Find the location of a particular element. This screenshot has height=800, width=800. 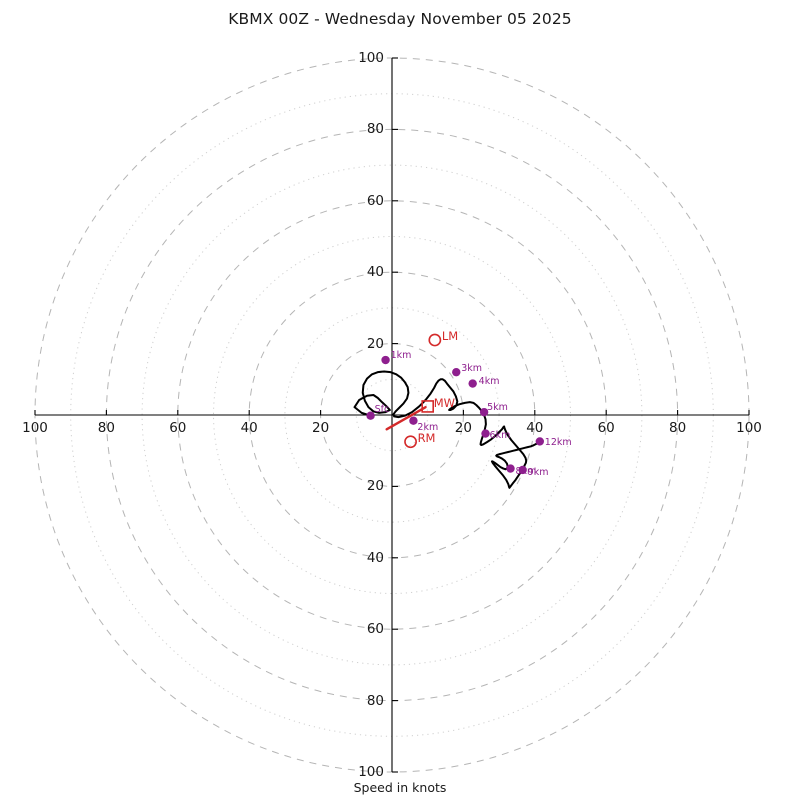

height-label-6km: 6km is located at coordinates (500, 435).